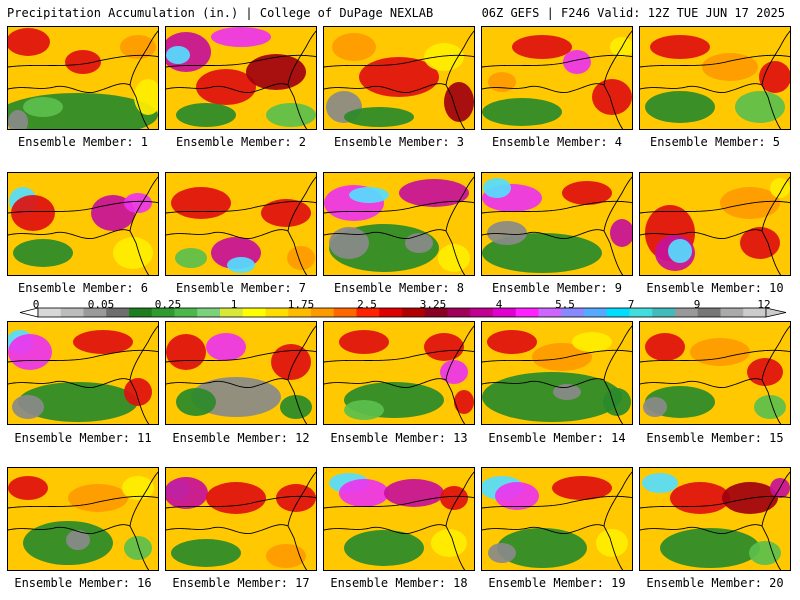 The width and height of the screenshot is (800, 600). Describe the element at coordinates (715, 583) in the screenshot. I see `ensemble-label-20: Ensemble Member: 20` at that location.